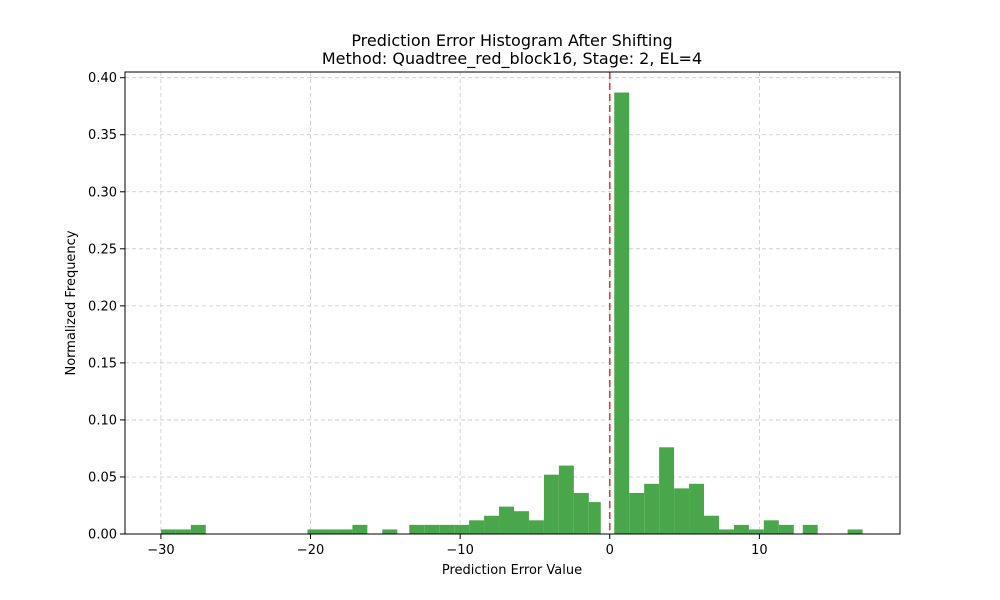  Describe the element at coordinates (102, 477) in the screenshot. I see `y-tick-label: 0.05` at that location.